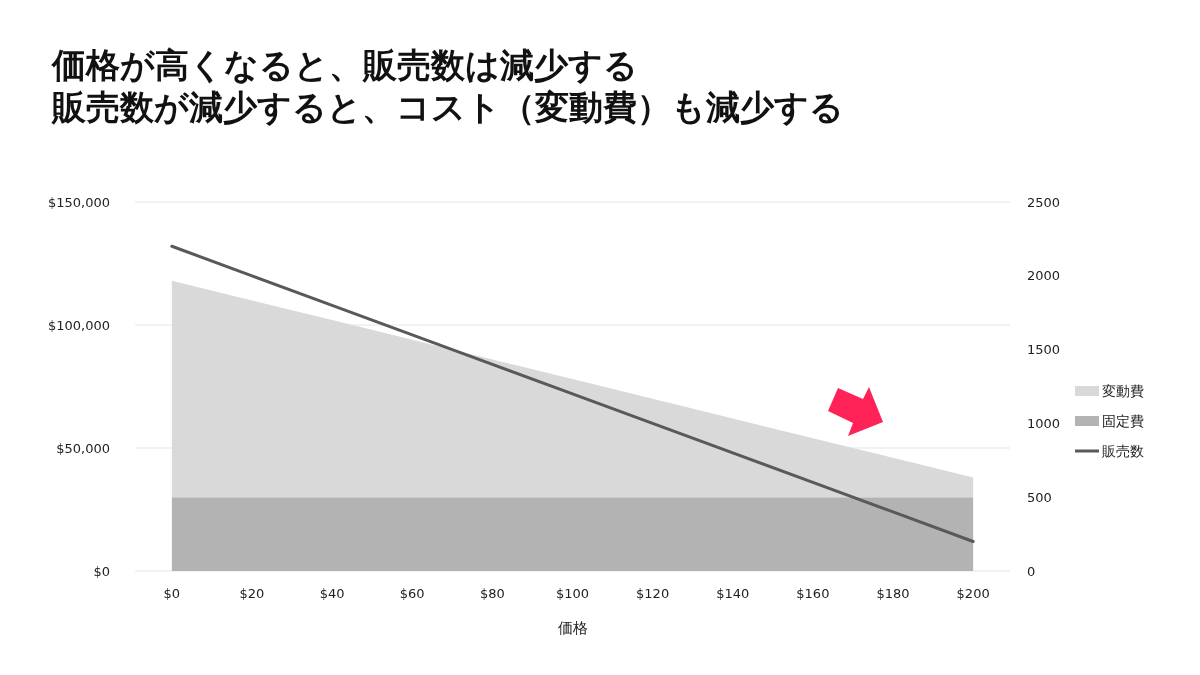 The width and height of the screenshot is (1200, 675). Describe the element at coordinates (1123, 390) in the screenshot. I see `legend-label: 変動費` at that location.